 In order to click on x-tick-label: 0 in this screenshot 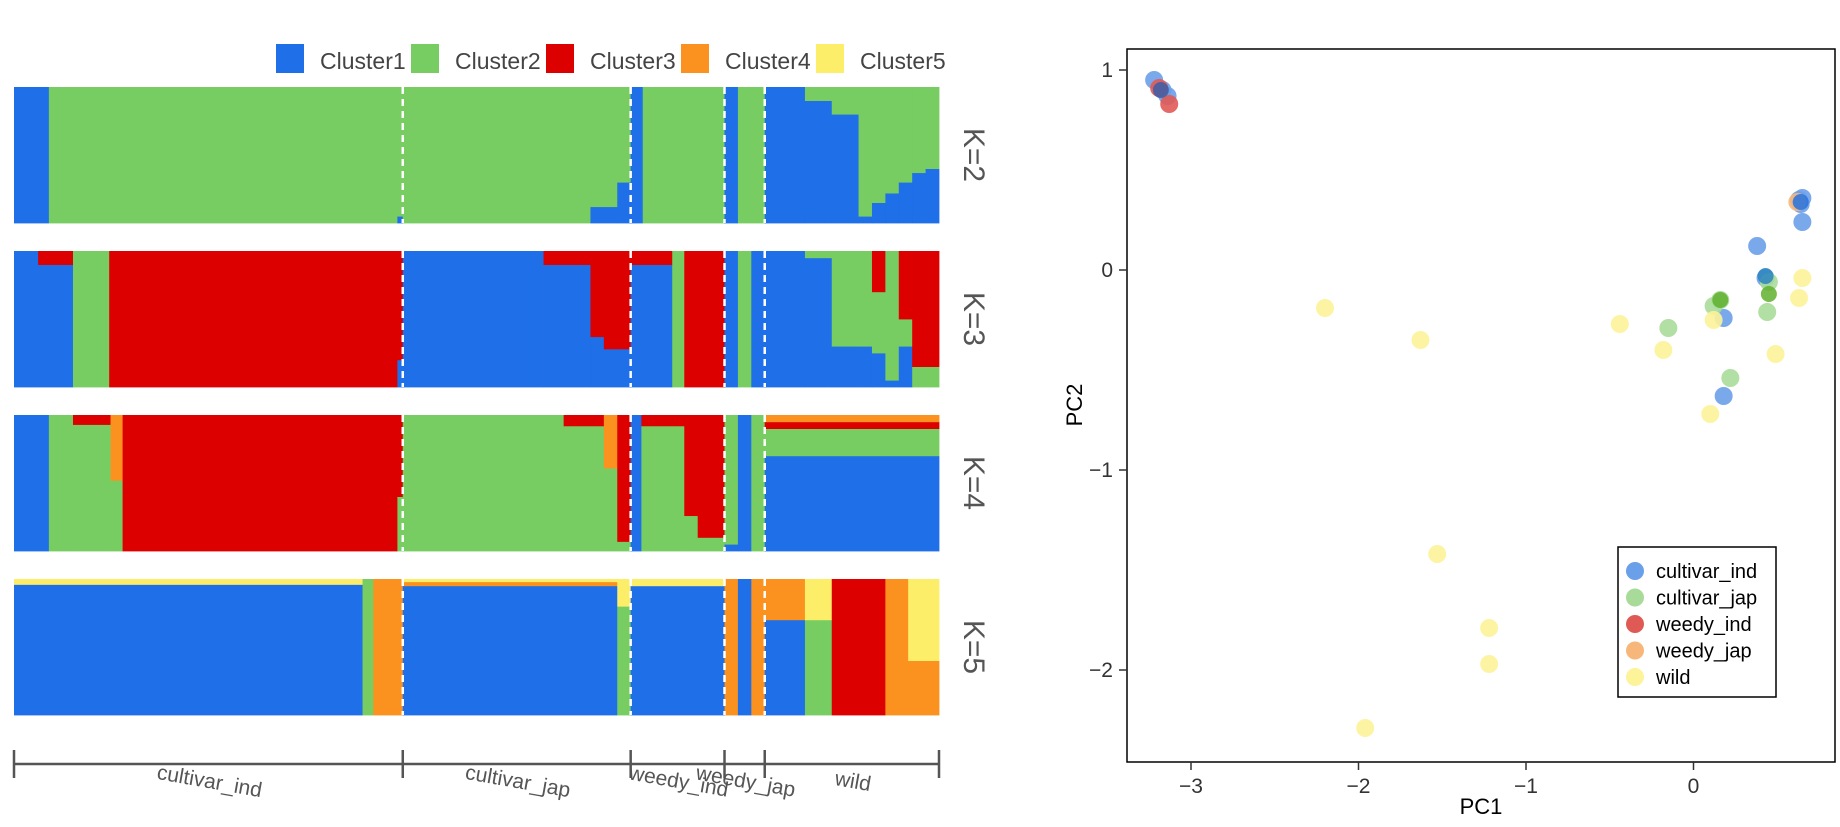, I will do `click(1694, 786)`.